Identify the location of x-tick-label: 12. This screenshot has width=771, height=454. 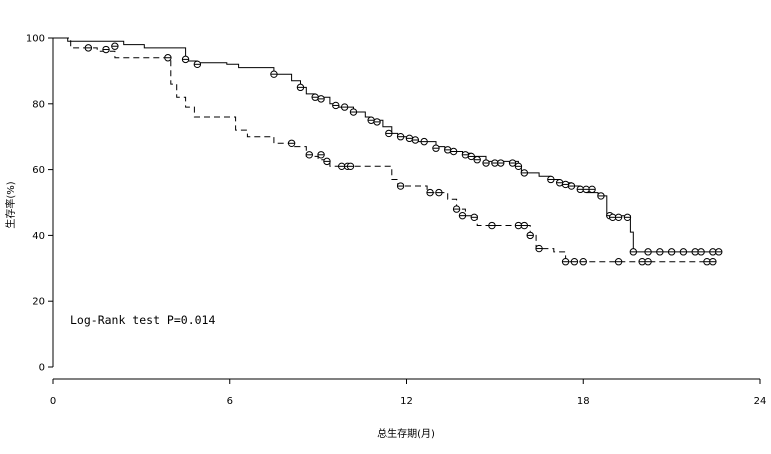
(406, 401).